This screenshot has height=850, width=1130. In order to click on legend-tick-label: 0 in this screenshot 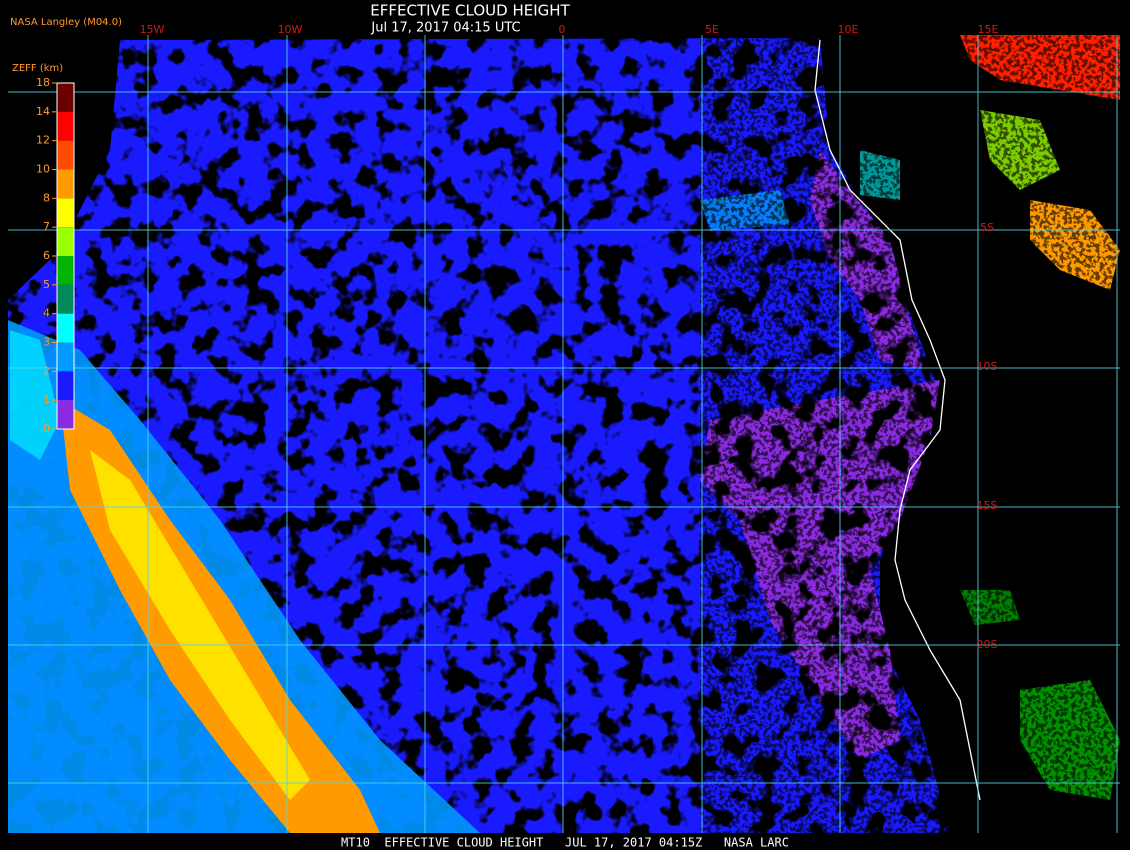, I will do `click(46, 428)`.